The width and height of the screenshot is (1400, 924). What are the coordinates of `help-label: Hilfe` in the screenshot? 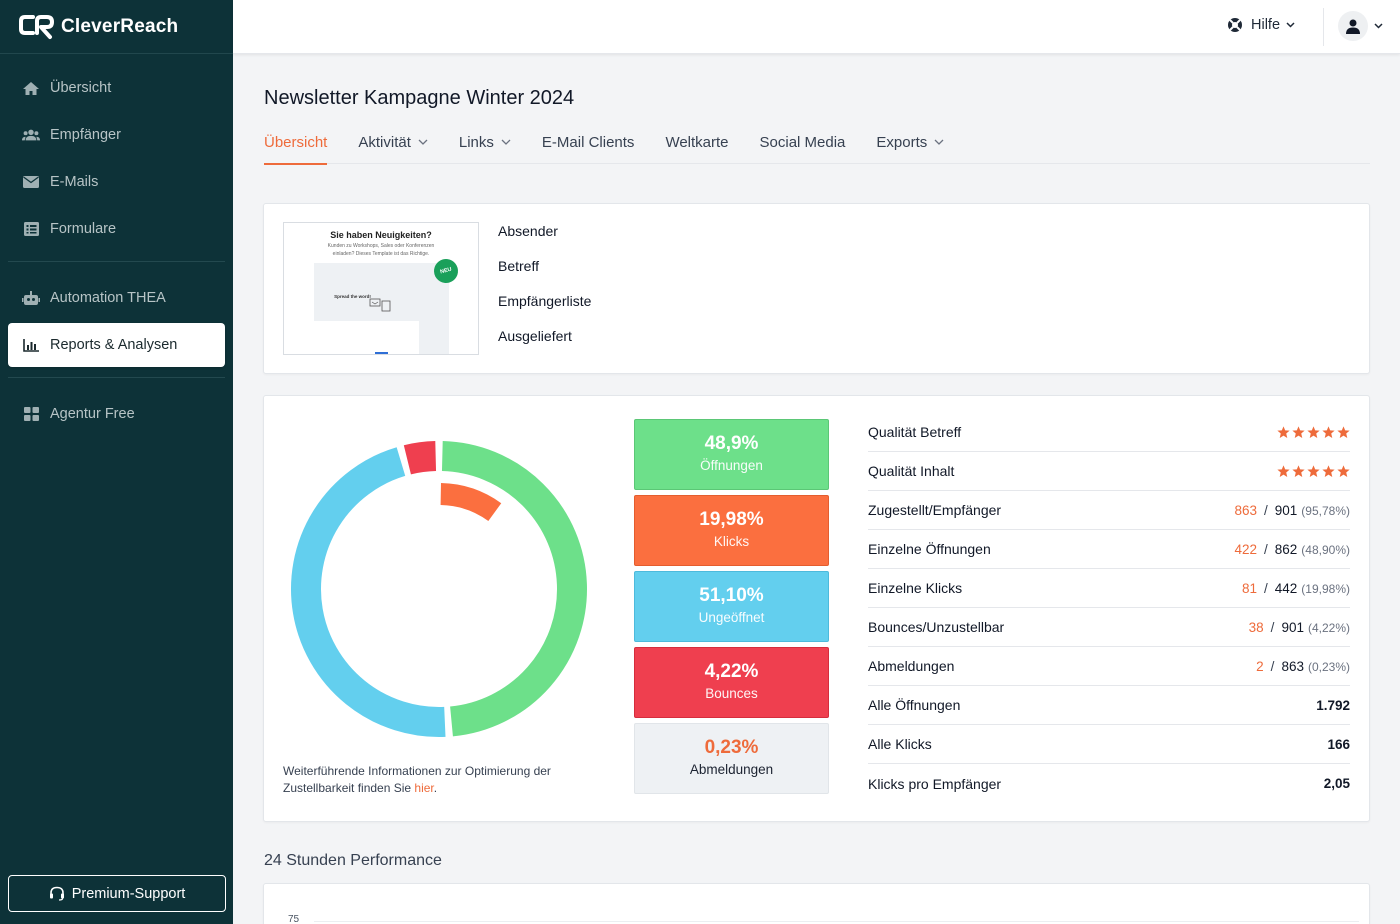 It's located at (1266, 25).